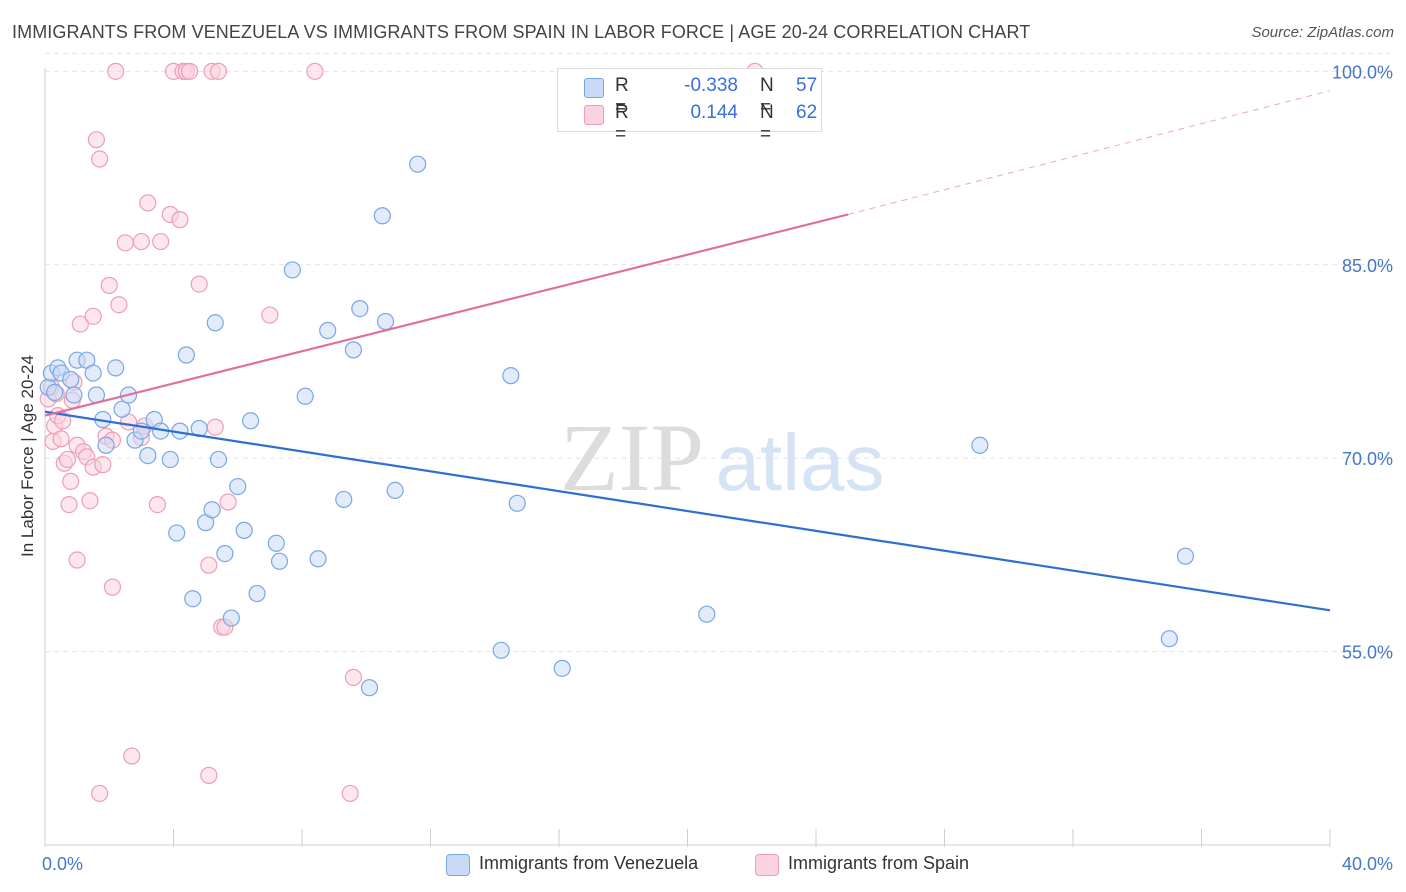 This screenshot has height=892, width=1406. Describe the element at coordinates (594, 115) in the screenshot. I see `legend-swatch-spain` at that location.